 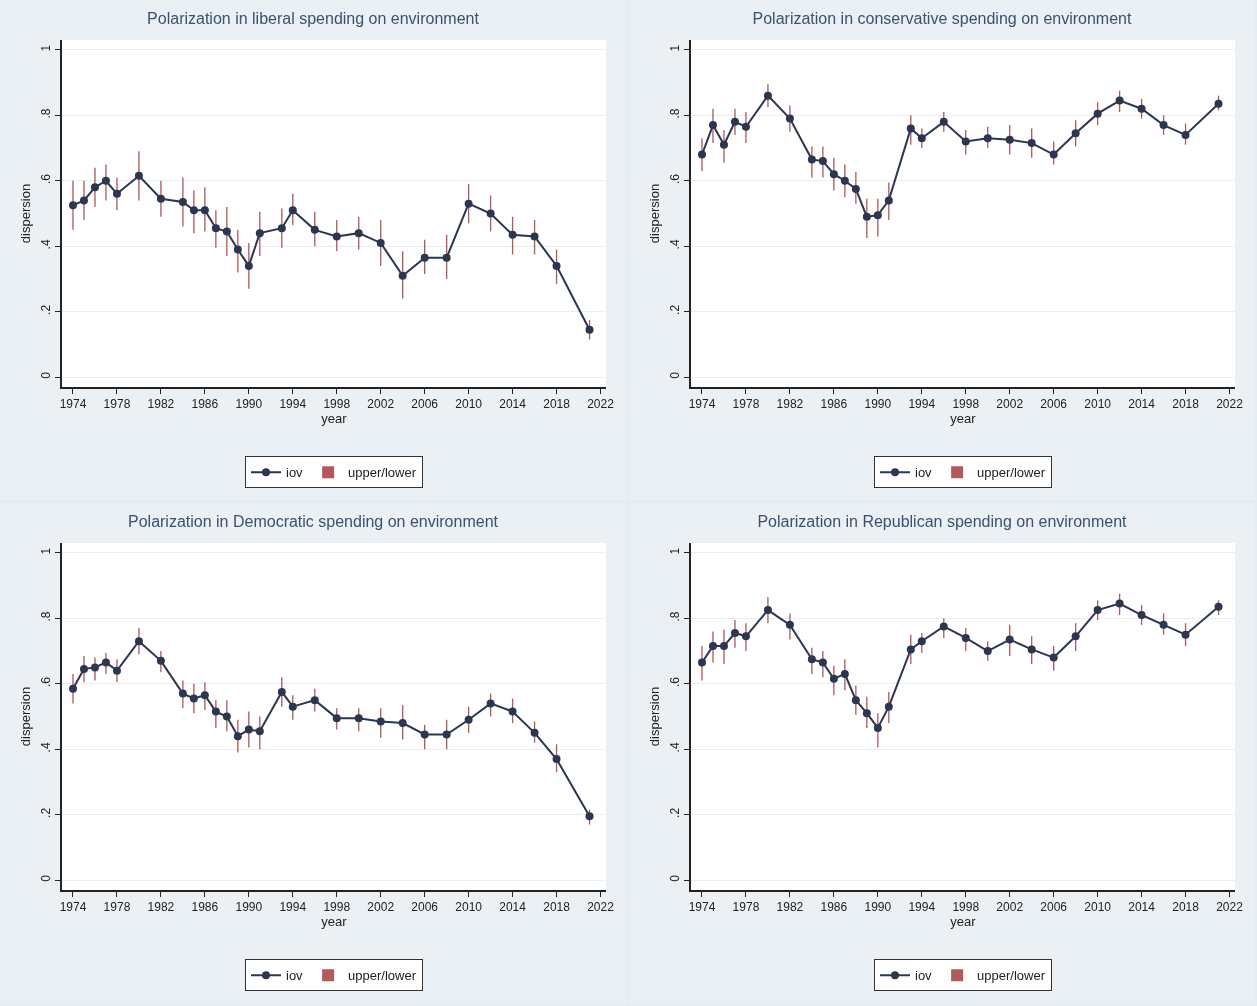 I want to click on chart-title: Polarization in Democratic spending on environment, so click(x=313, y=521).